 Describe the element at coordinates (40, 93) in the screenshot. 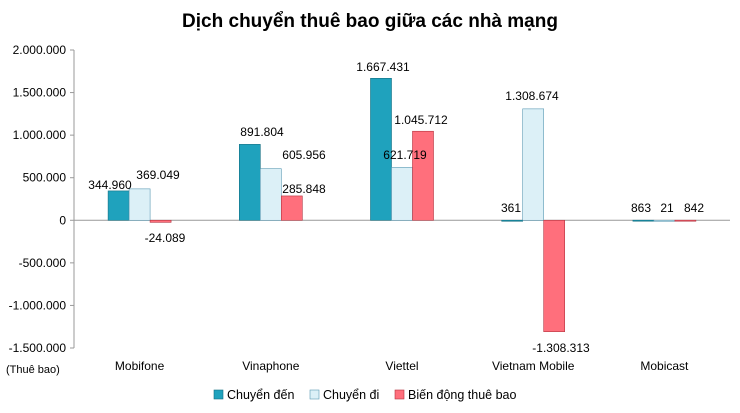

I see `y-tick-label: 1.500.000` at that location.